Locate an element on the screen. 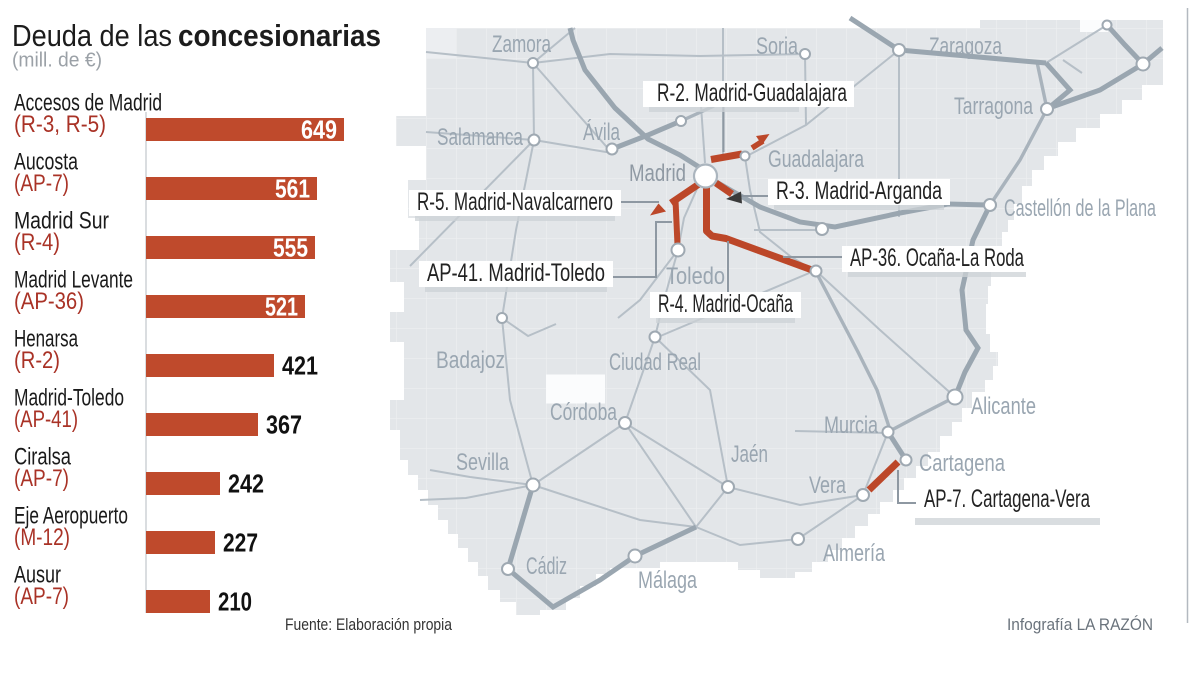 The width and height of the screenshot is (1200, 675). svg-text: R-3. Madrid-Arganda is located at coordinates (859, 191).